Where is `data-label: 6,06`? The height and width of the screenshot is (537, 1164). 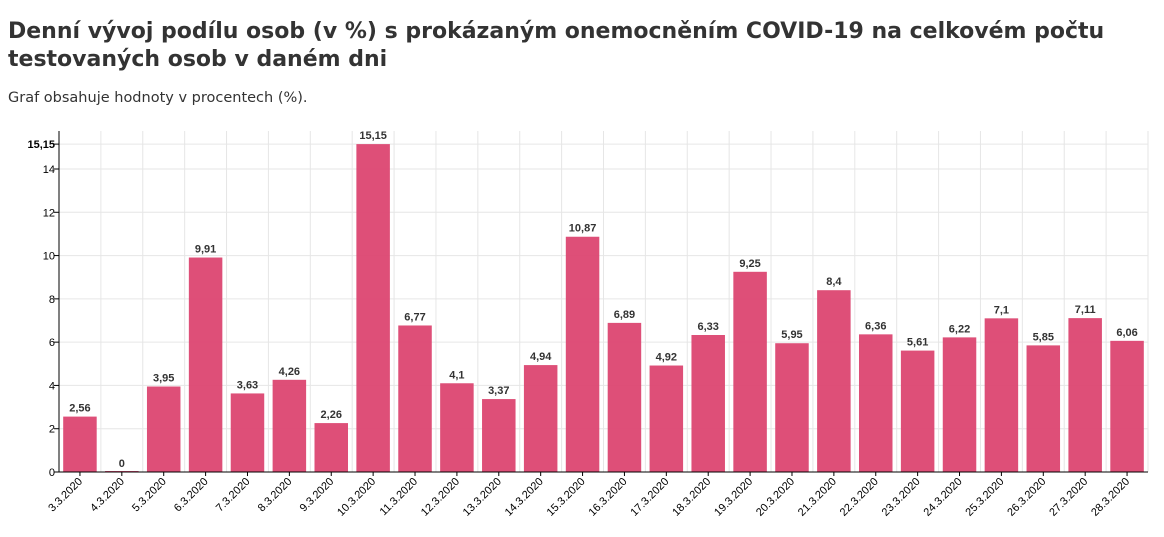
data-label: 6,06 is located at coordinates (1126, 333).